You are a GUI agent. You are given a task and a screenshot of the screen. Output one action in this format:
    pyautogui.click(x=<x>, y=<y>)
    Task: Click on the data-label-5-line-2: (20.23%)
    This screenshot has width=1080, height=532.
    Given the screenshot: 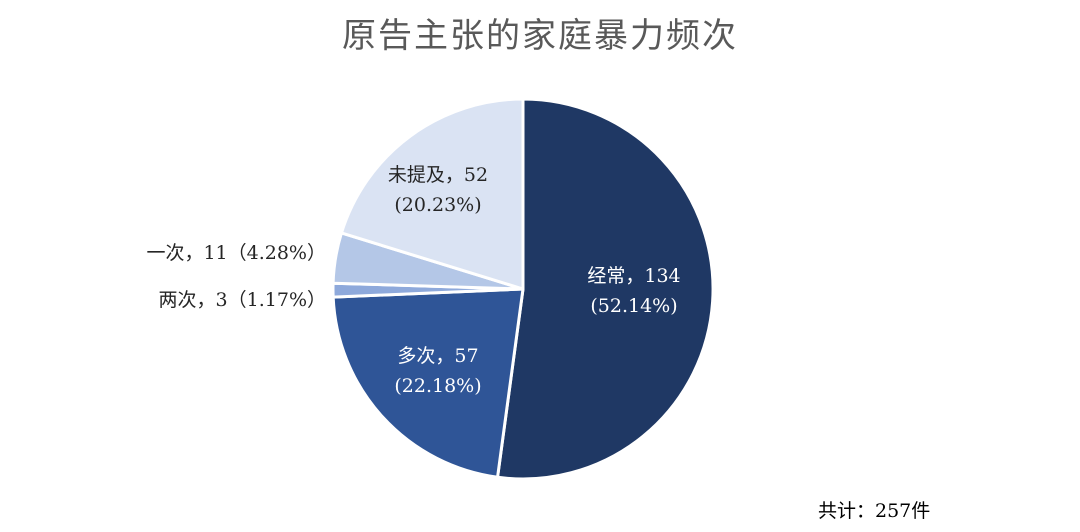 What is the action you would take?
    pyautogui.click(x=437, y=205)
    